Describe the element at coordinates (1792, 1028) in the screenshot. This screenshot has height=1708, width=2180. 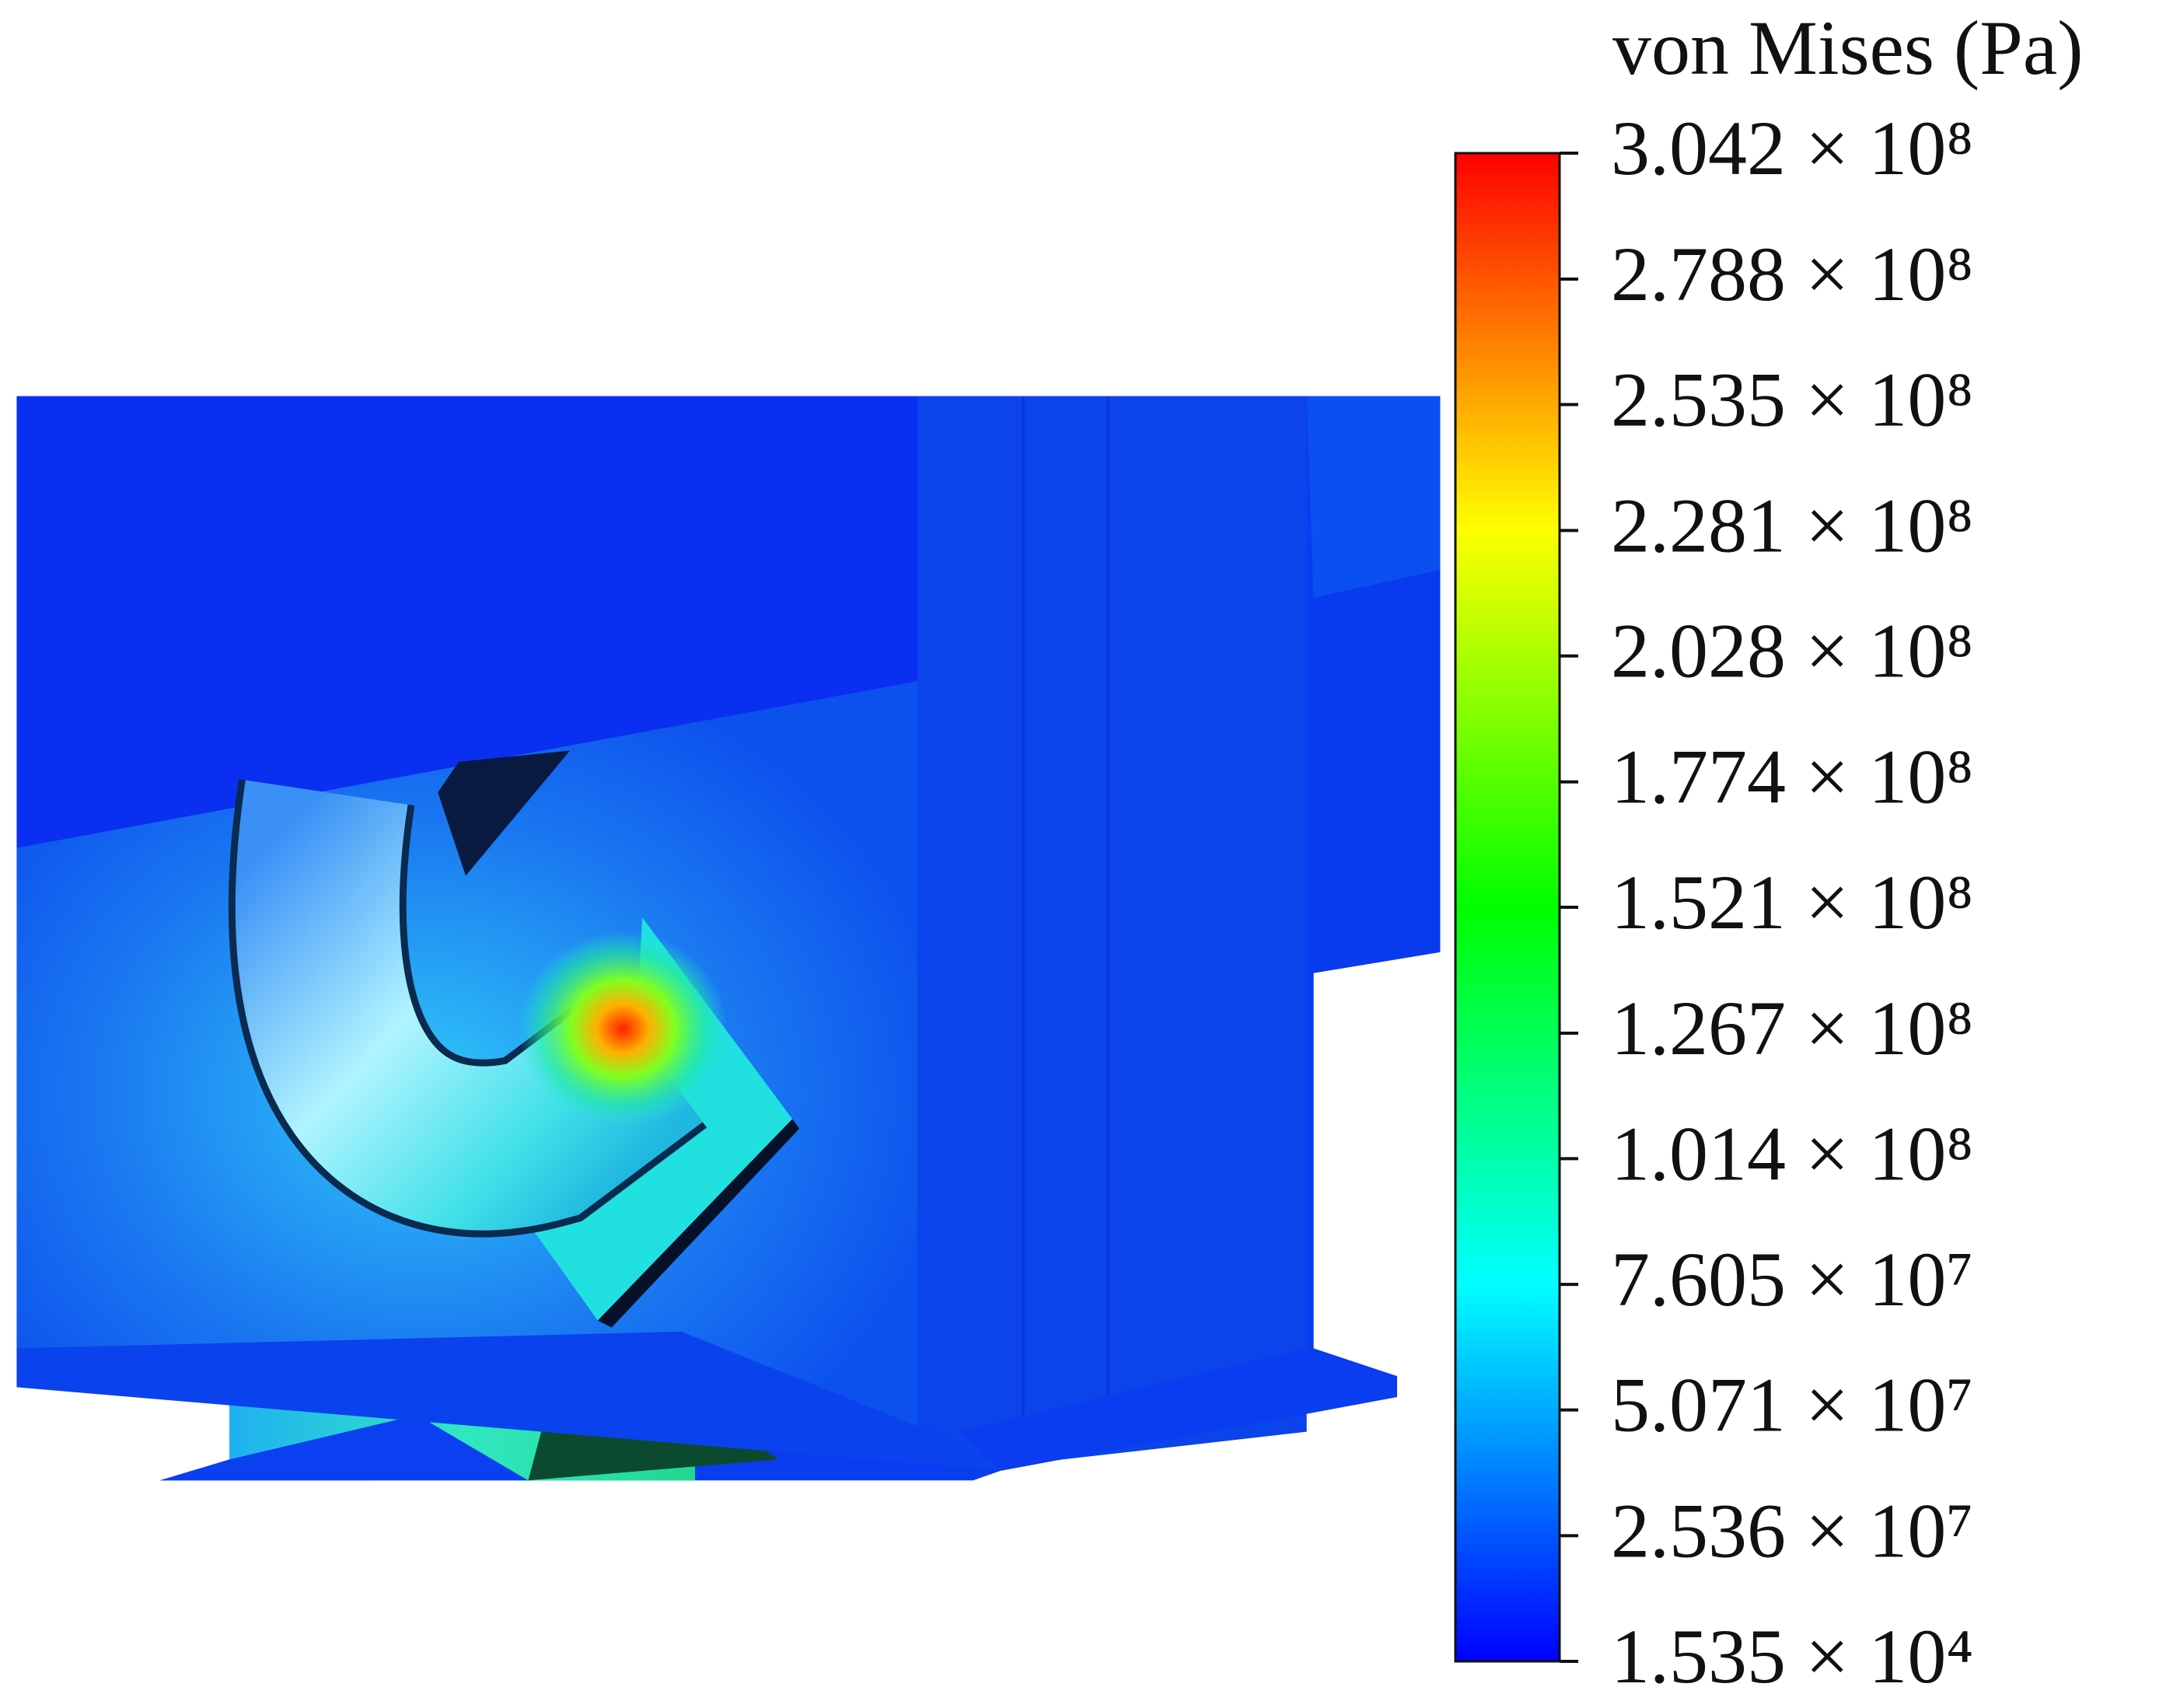
I see `tick-label: 1.267 × 10⁸` at that location.